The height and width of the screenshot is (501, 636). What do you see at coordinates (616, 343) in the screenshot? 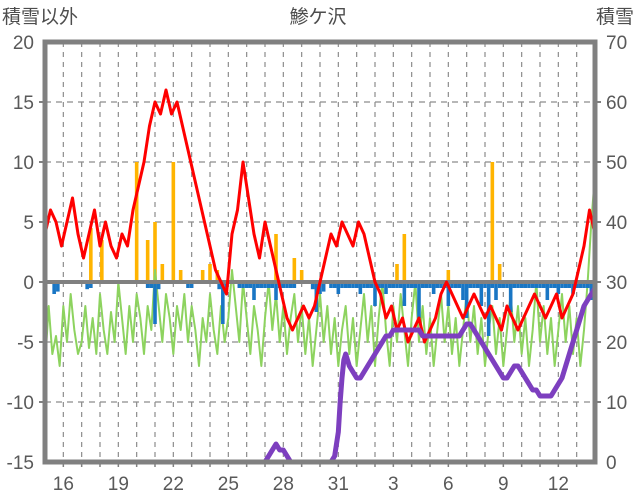
I see `right-axis-tick-label: 20` at bounding box center [616, 343].